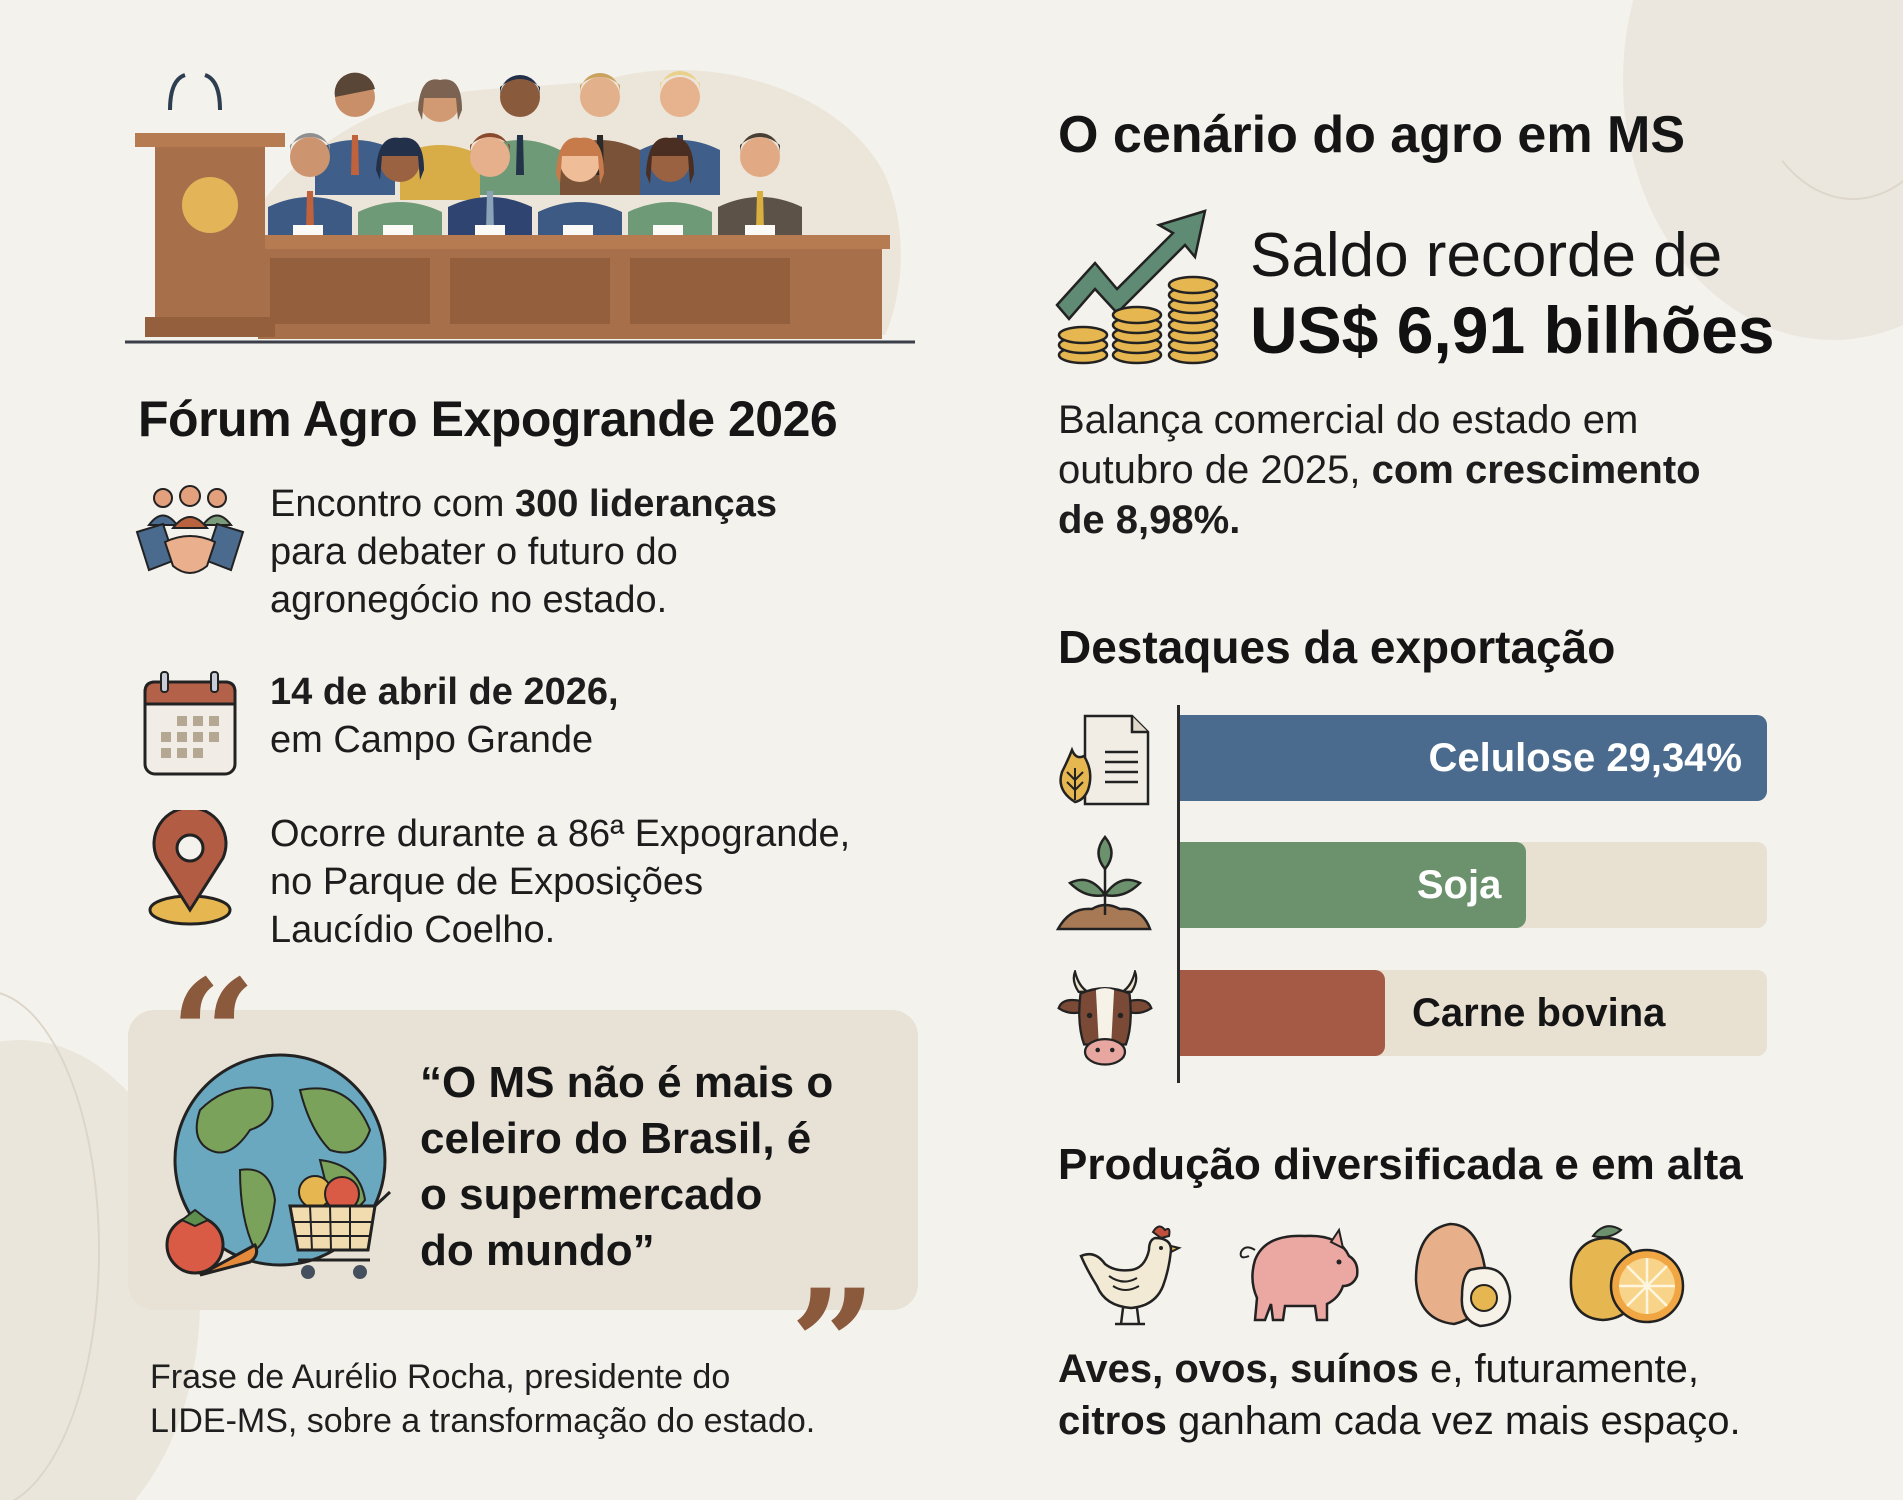 The width and height of the screenshot is (1903, 1500). What do you see at coordinates (1453, 1421) in the screenshot?
I see `production-text: ganham cada vez mais espaço.` at bounding box center [1453, 1421].